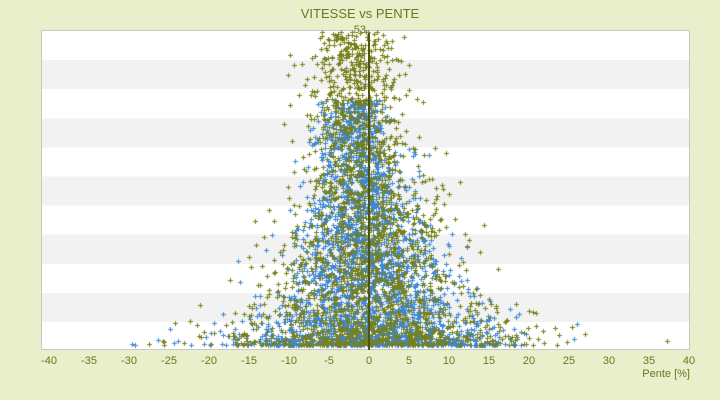  I want to click on x-tick-label: 30, so click(609, 361).